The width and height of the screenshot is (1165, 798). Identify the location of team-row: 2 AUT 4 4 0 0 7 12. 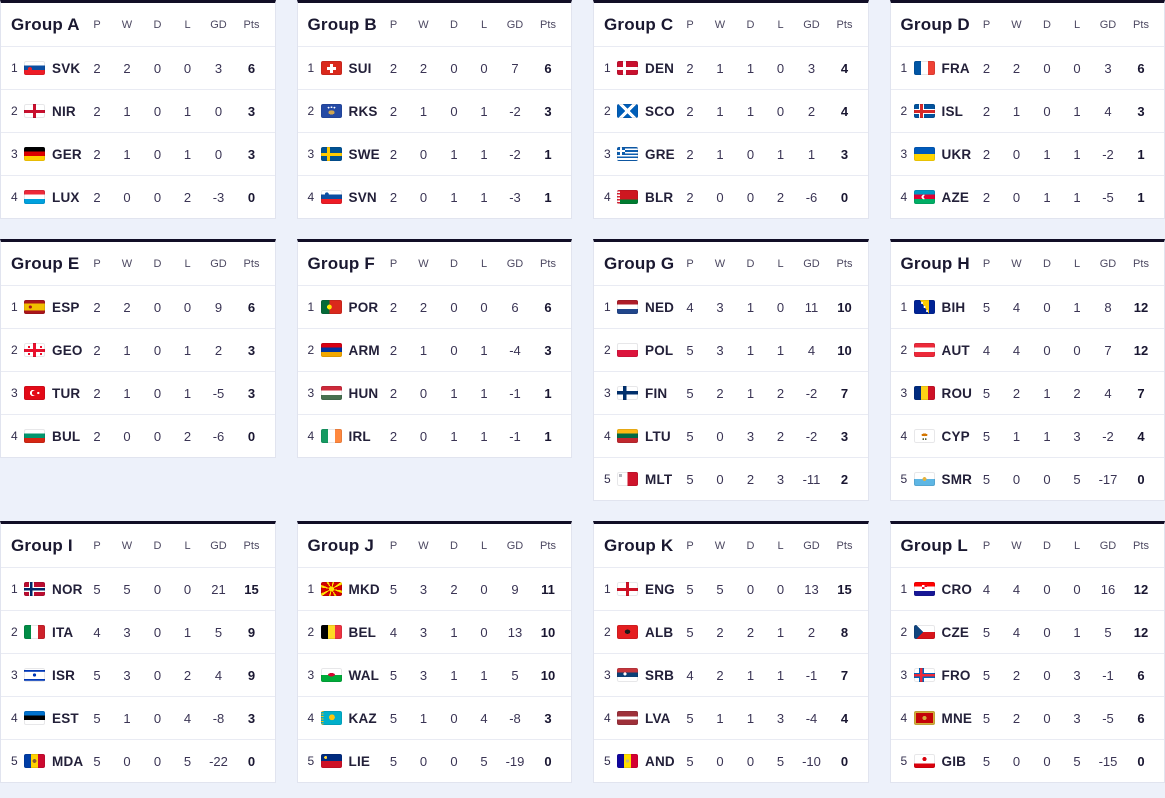
(1027, 349).